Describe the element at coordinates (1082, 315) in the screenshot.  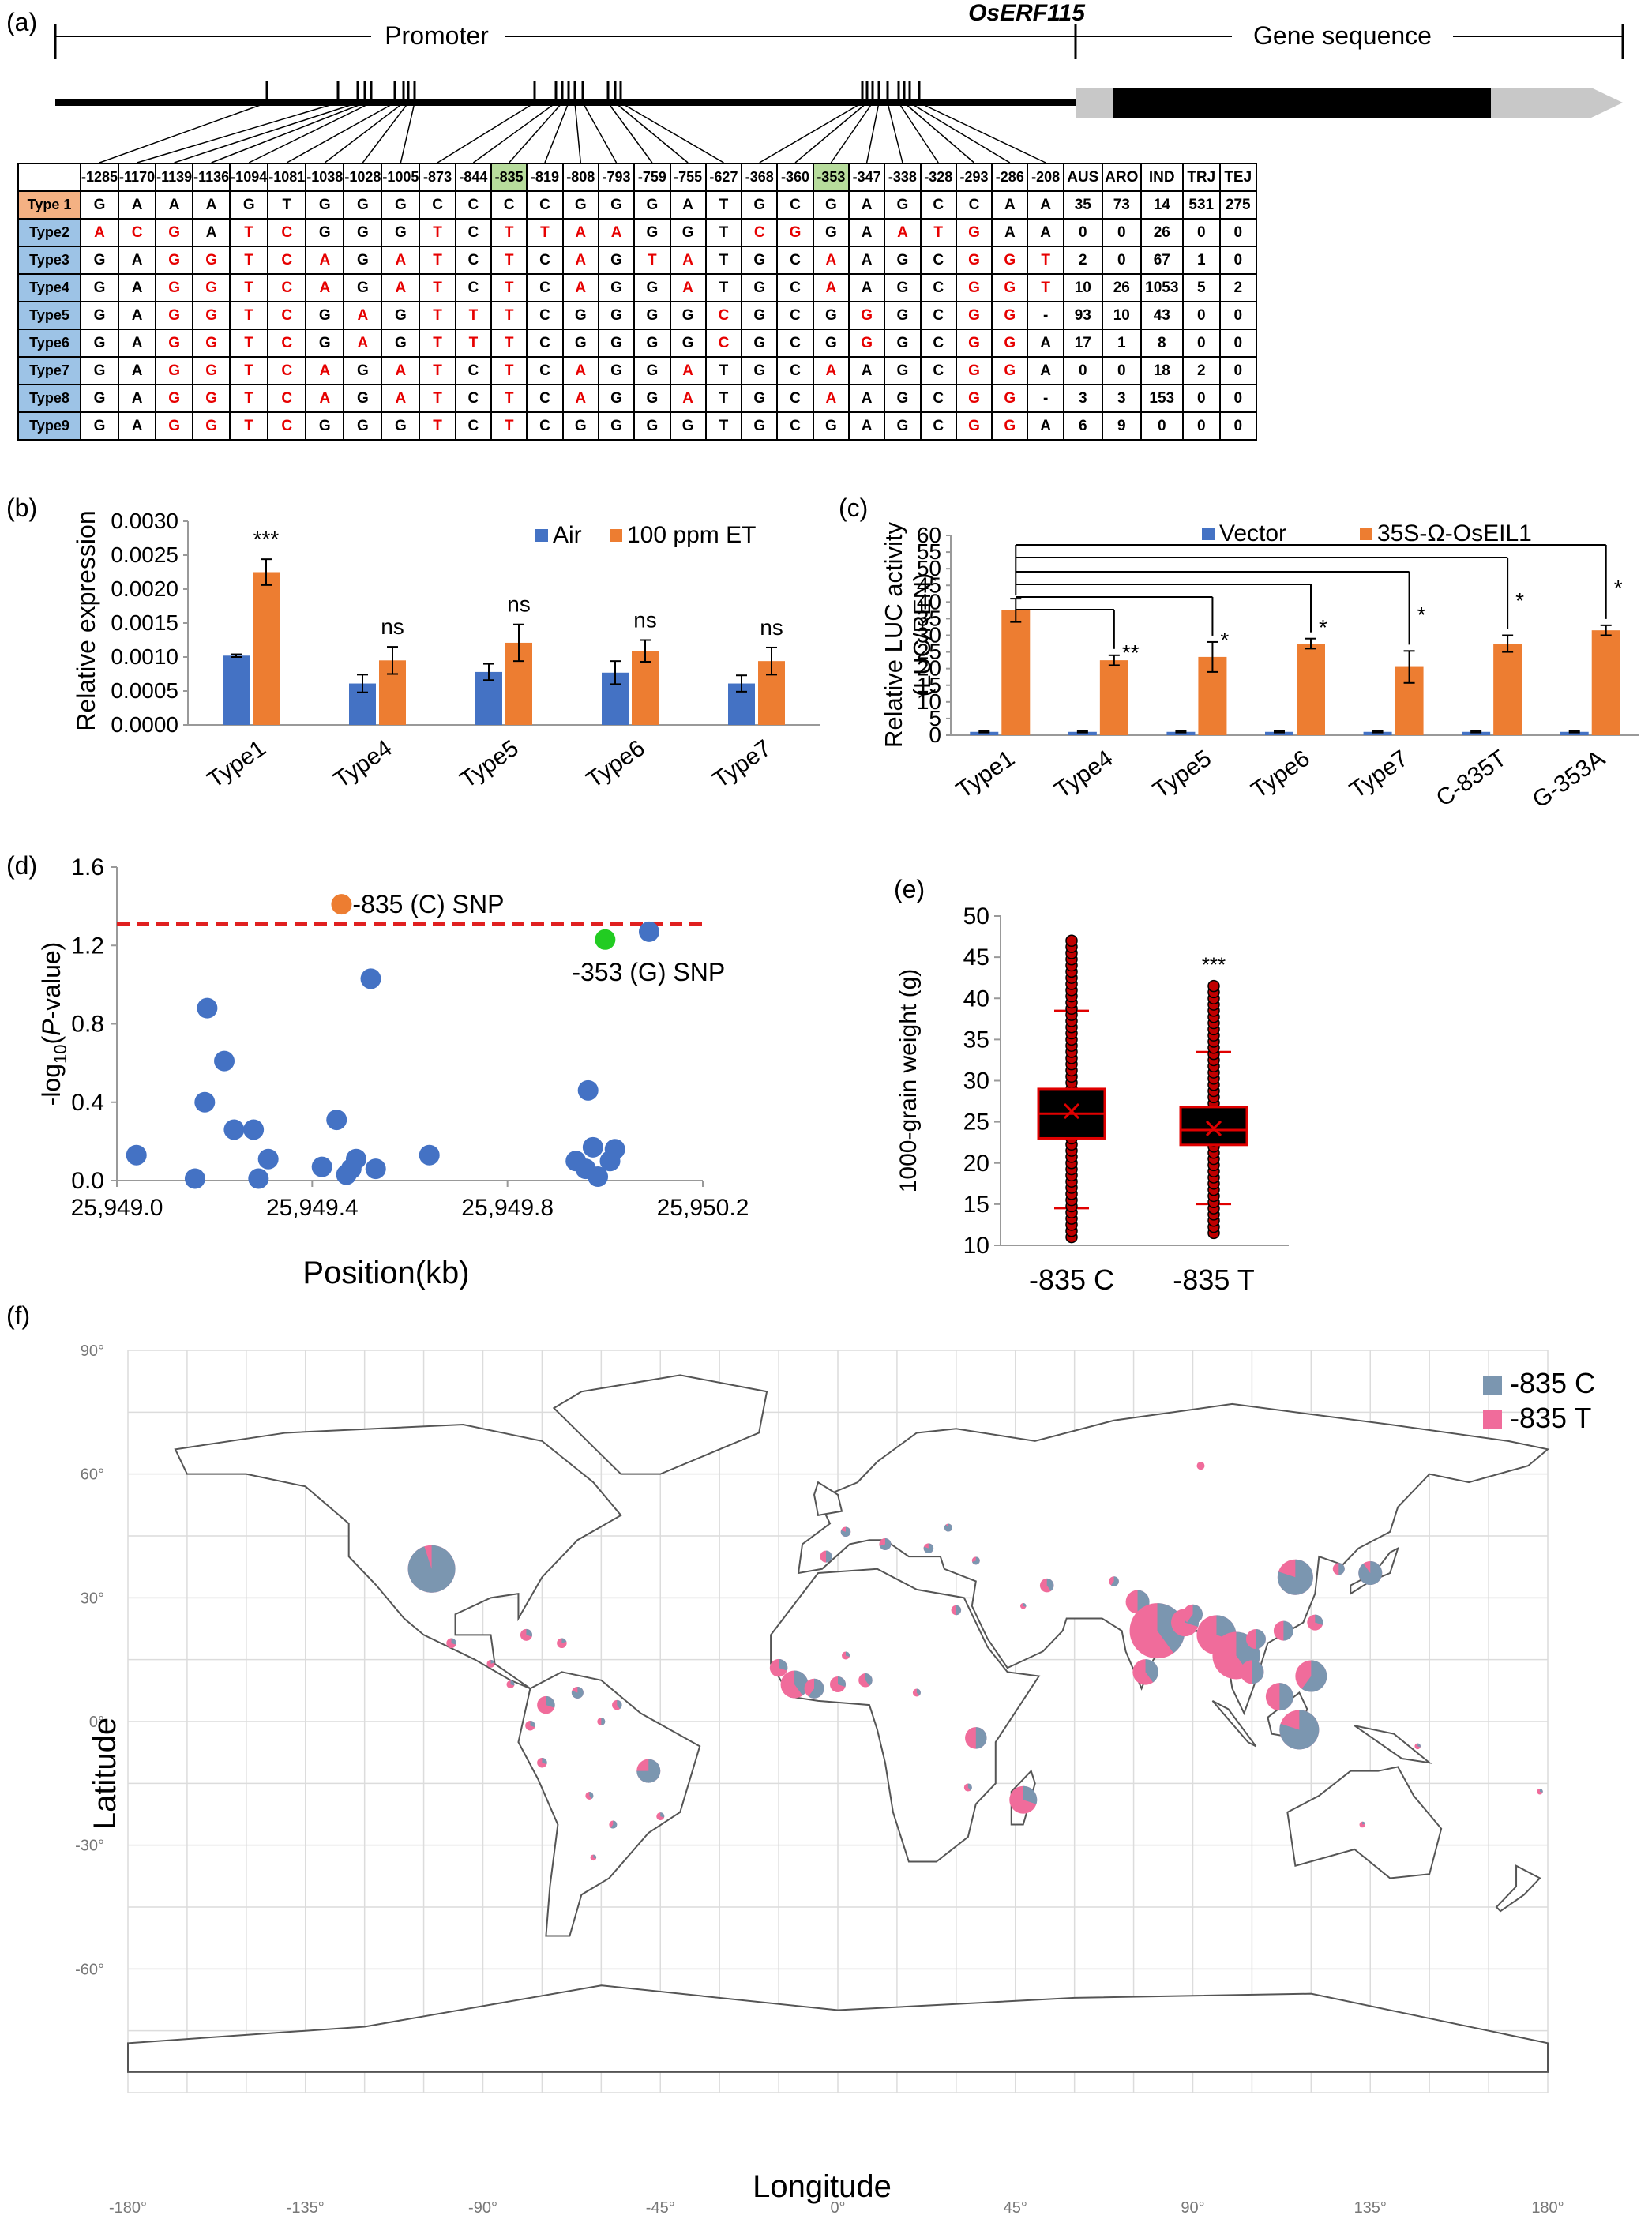
I see `count-cell: 93` at that location.